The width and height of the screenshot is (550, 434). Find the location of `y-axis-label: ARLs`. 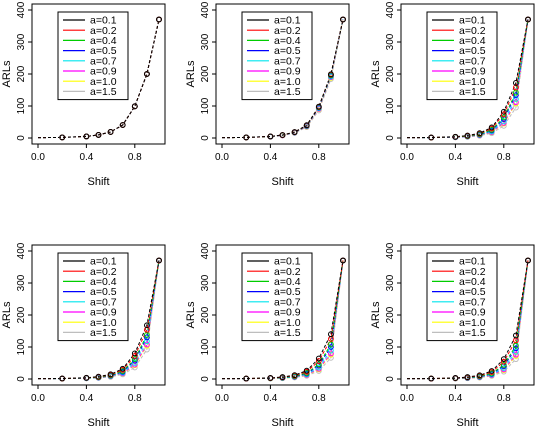

y-axis-label: ARLs is located at coordinates (376, 314).